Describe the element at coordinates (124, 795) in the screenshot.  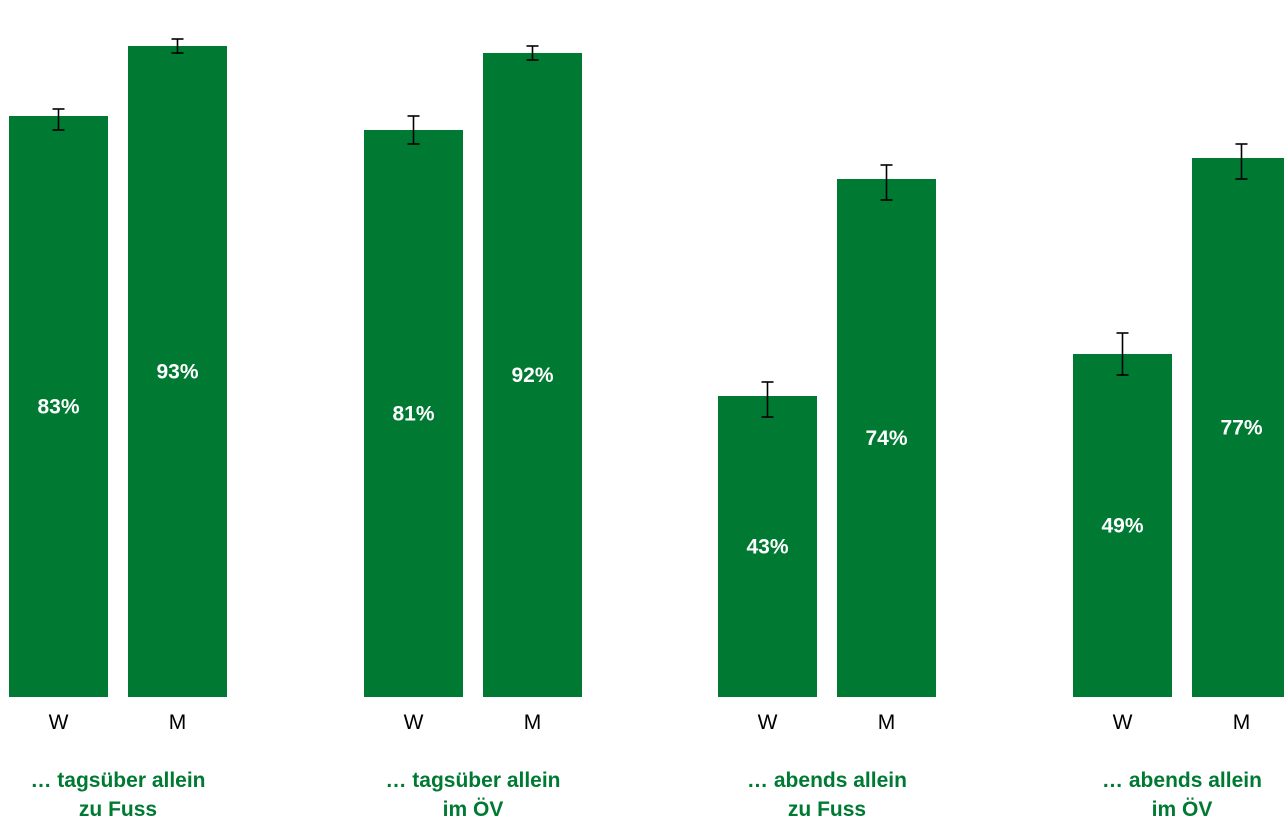
I see `group-label: … tagsüber allein zu Fuss` at that location.